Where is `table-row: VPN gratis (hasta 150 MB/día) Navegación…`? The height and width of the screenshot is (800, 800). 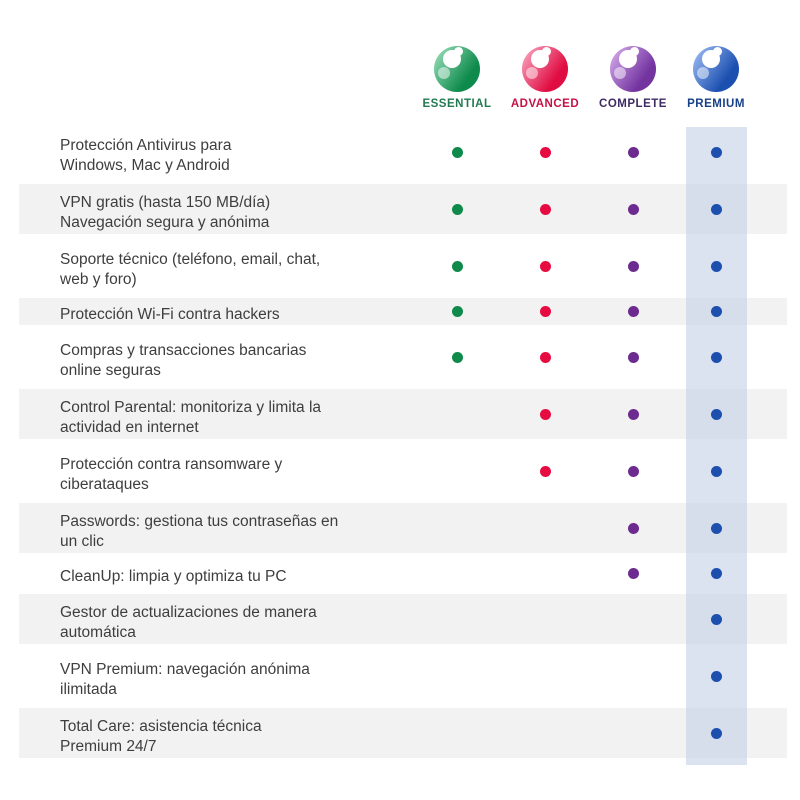 table-row: VPN gratis (hasta 150 MB/día) Navegación… is located at coordinates (403, 212).